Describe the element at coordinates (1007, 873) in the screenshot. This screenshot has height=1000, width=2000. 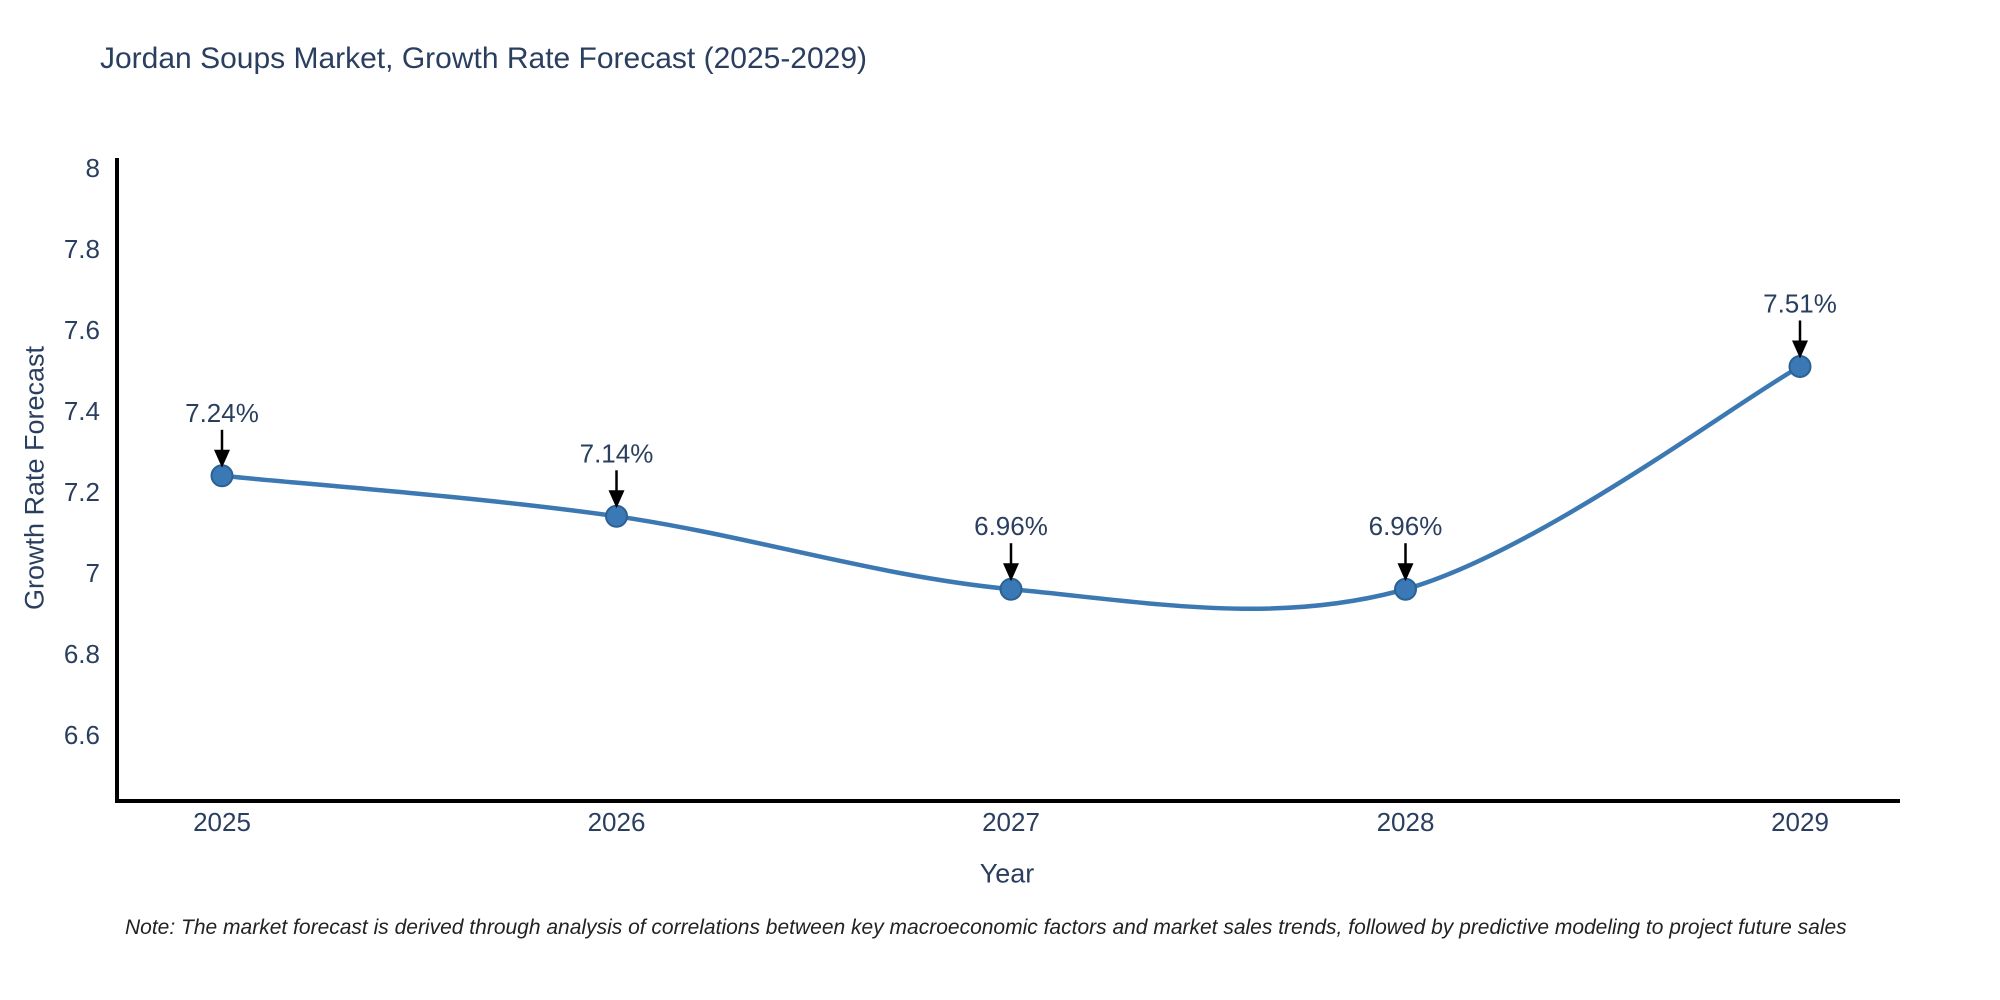
I see `x-axis-title: Year` at that location.